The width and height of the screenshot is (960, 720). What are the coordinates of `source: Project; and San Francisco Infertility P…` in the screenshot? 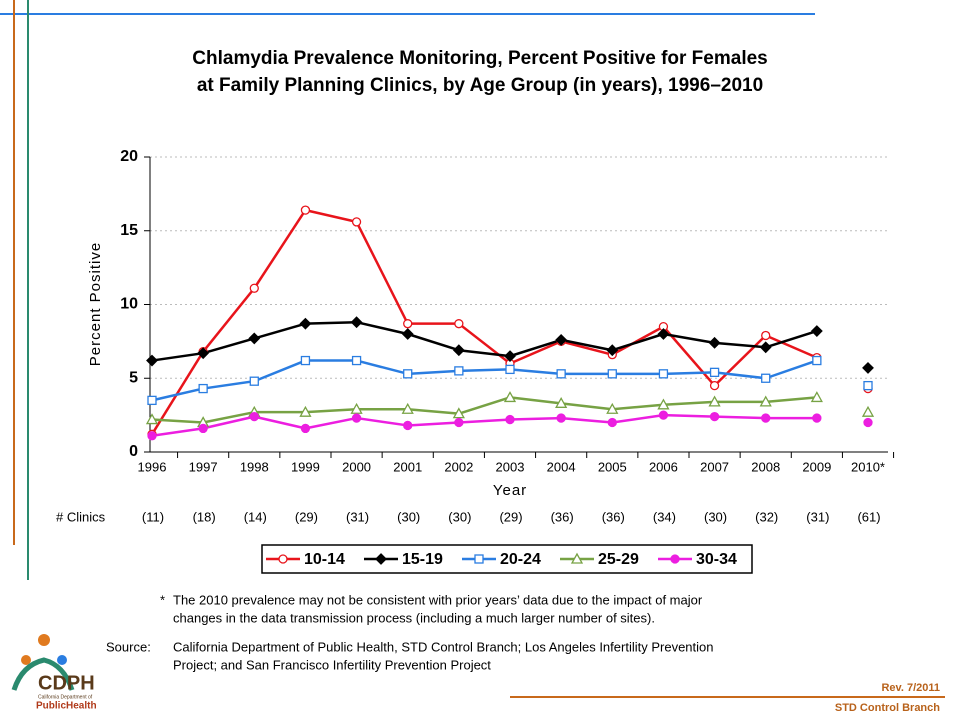 It's located at (332, 664).